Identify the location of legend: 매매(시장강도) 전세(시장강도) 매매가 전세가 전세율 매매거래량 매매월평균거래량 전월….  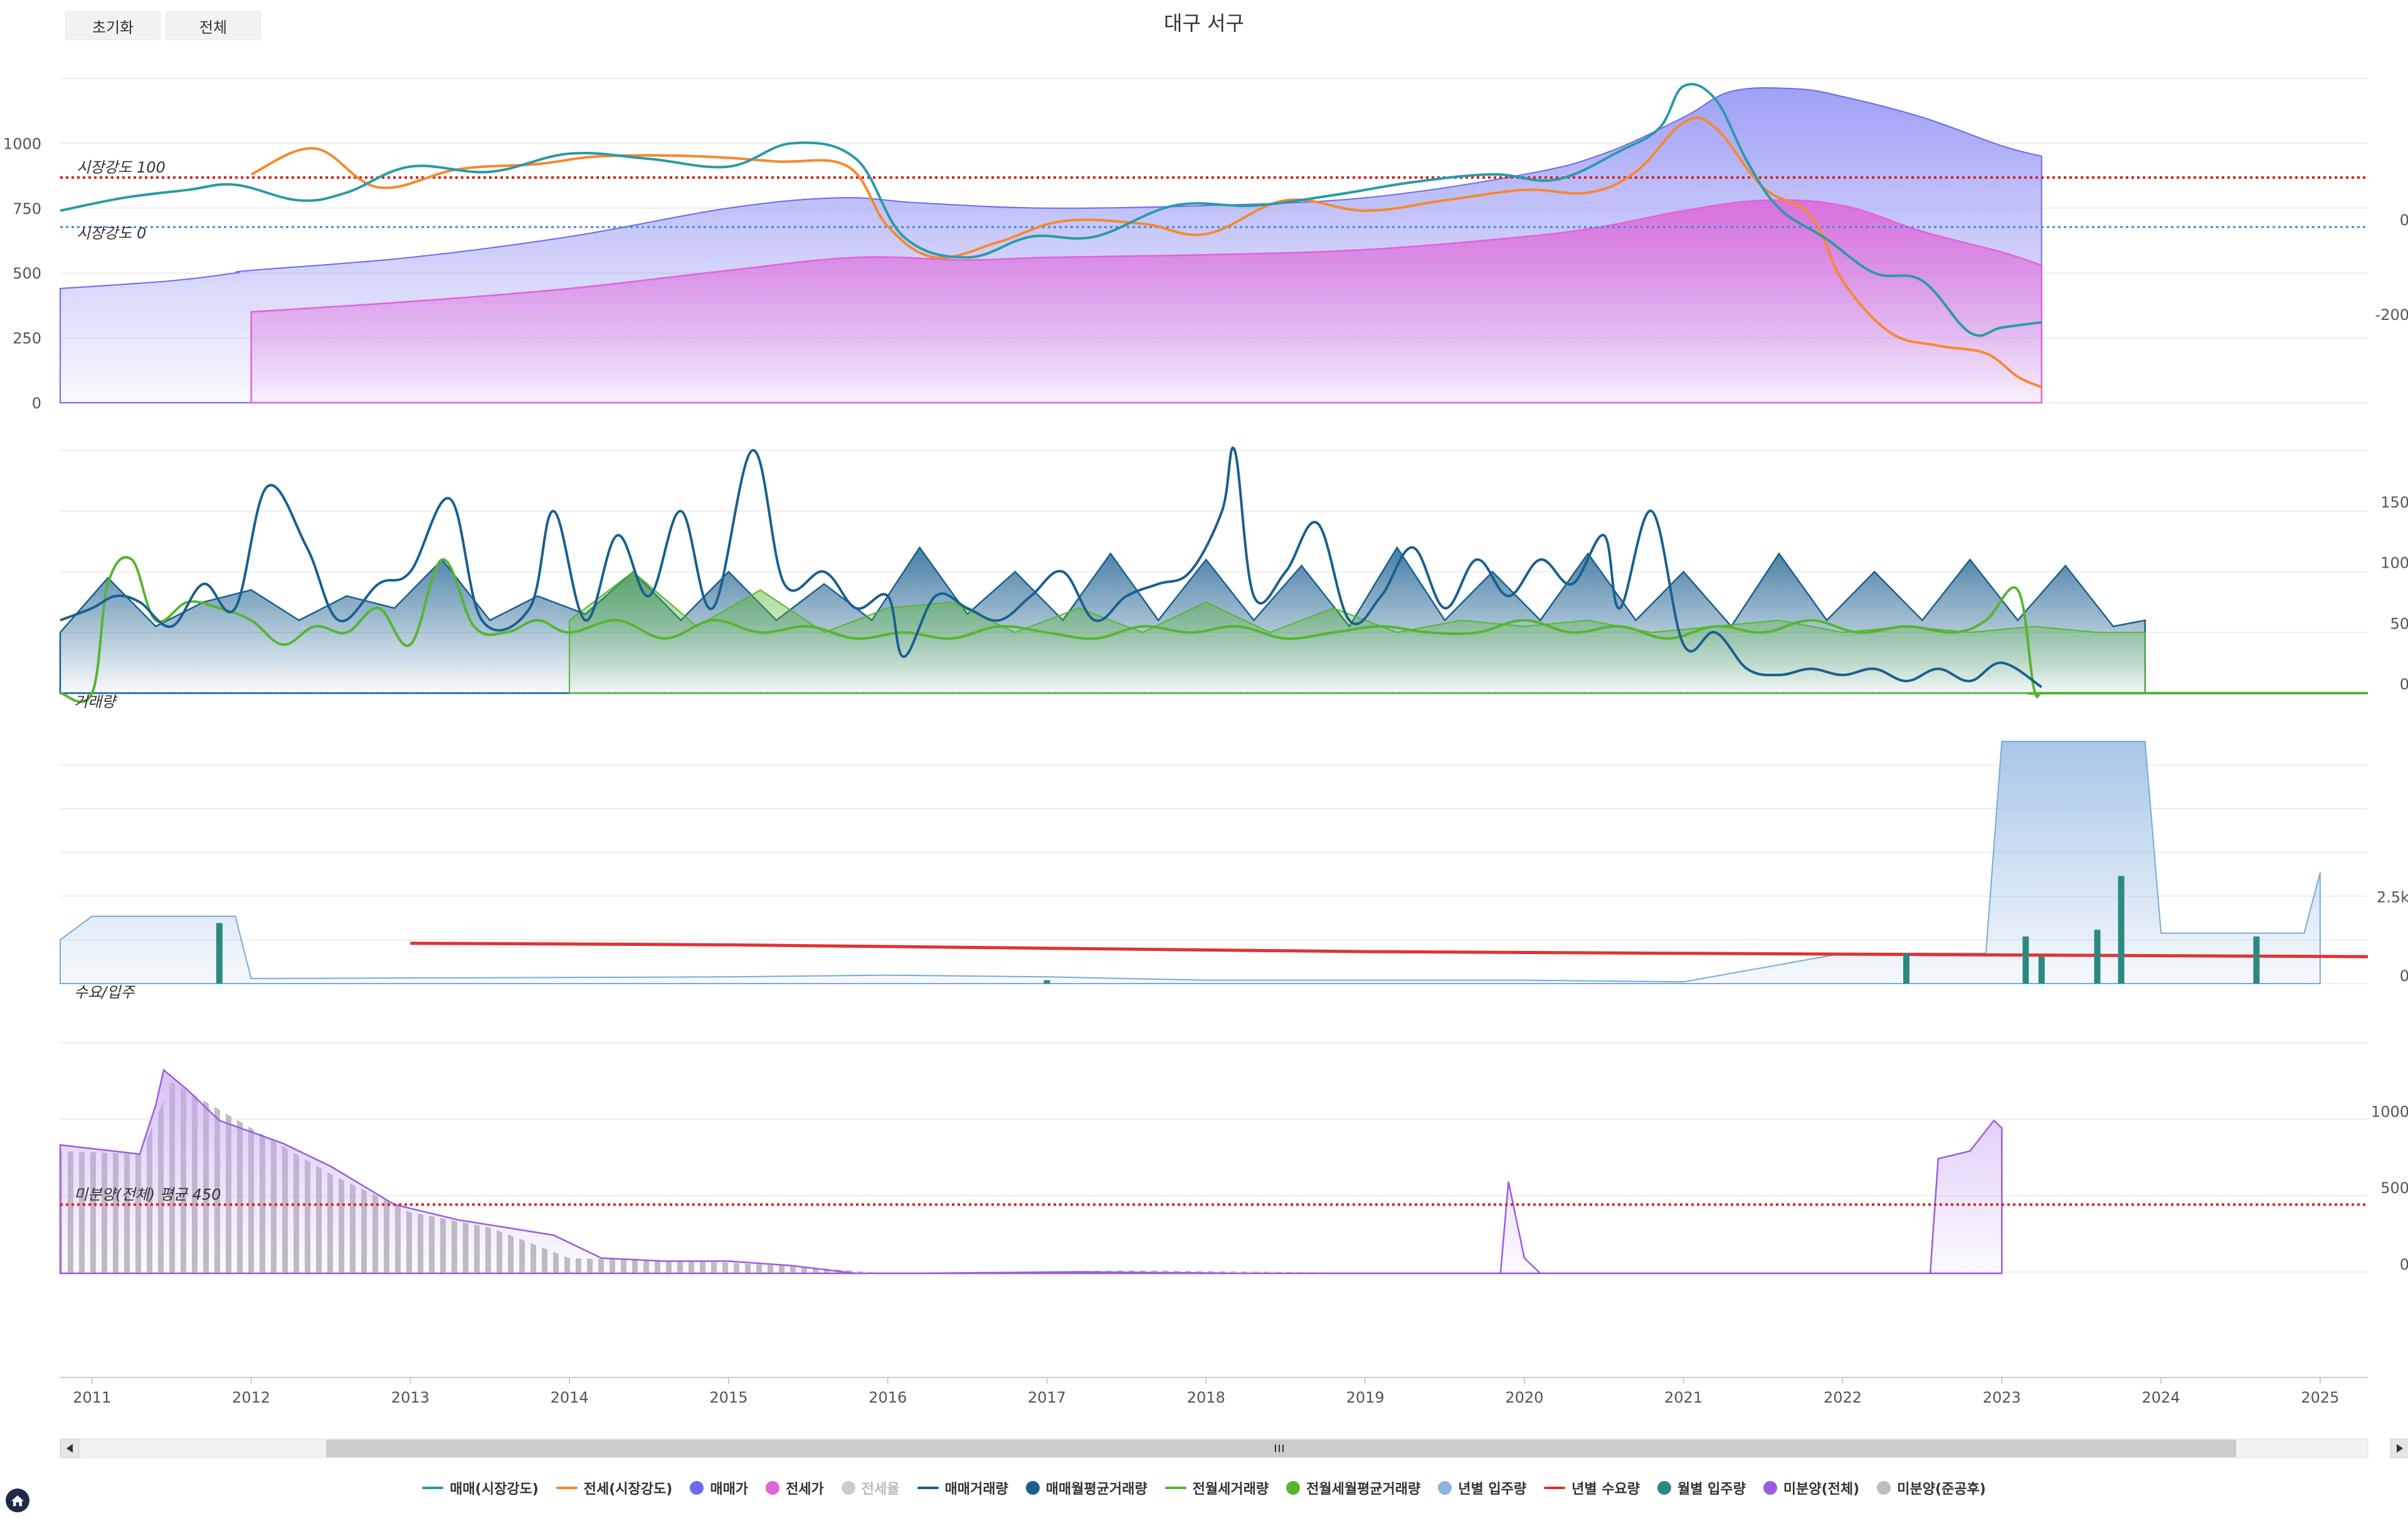
(1204, 1488).